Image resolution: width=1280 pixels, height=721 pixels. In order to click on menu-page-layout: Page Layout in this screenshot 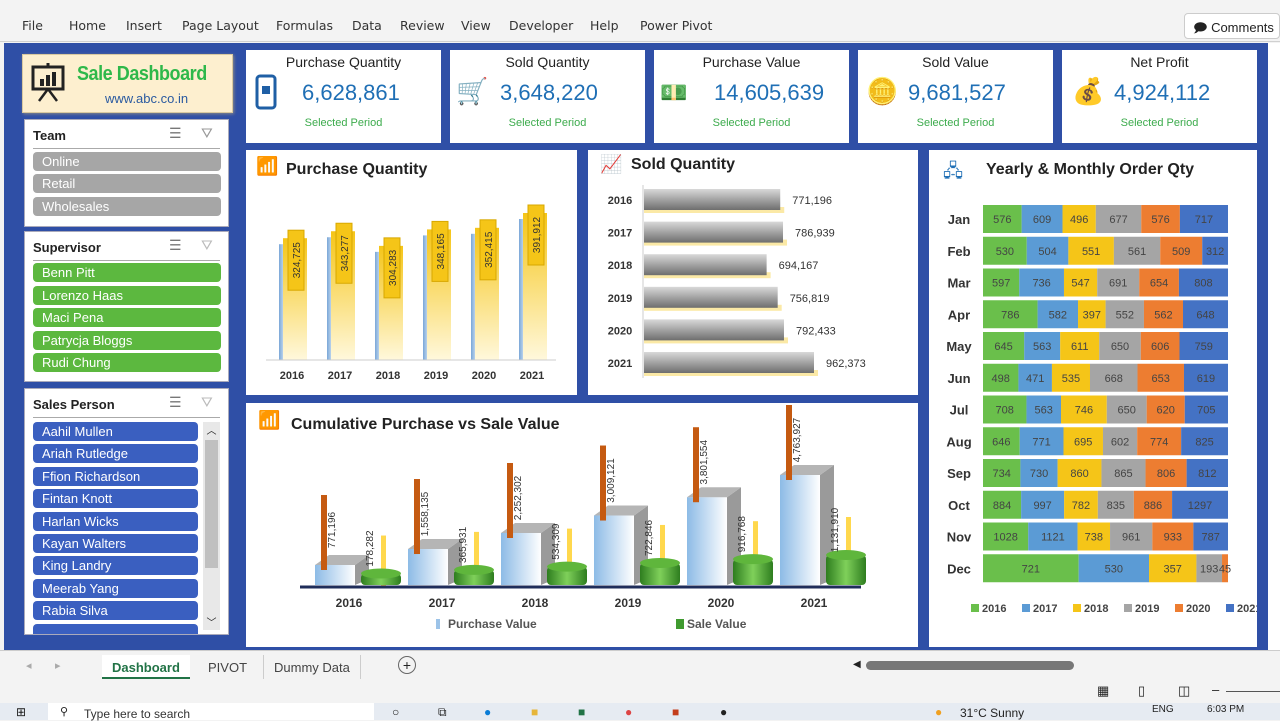, I will do `click(220, 25)`.